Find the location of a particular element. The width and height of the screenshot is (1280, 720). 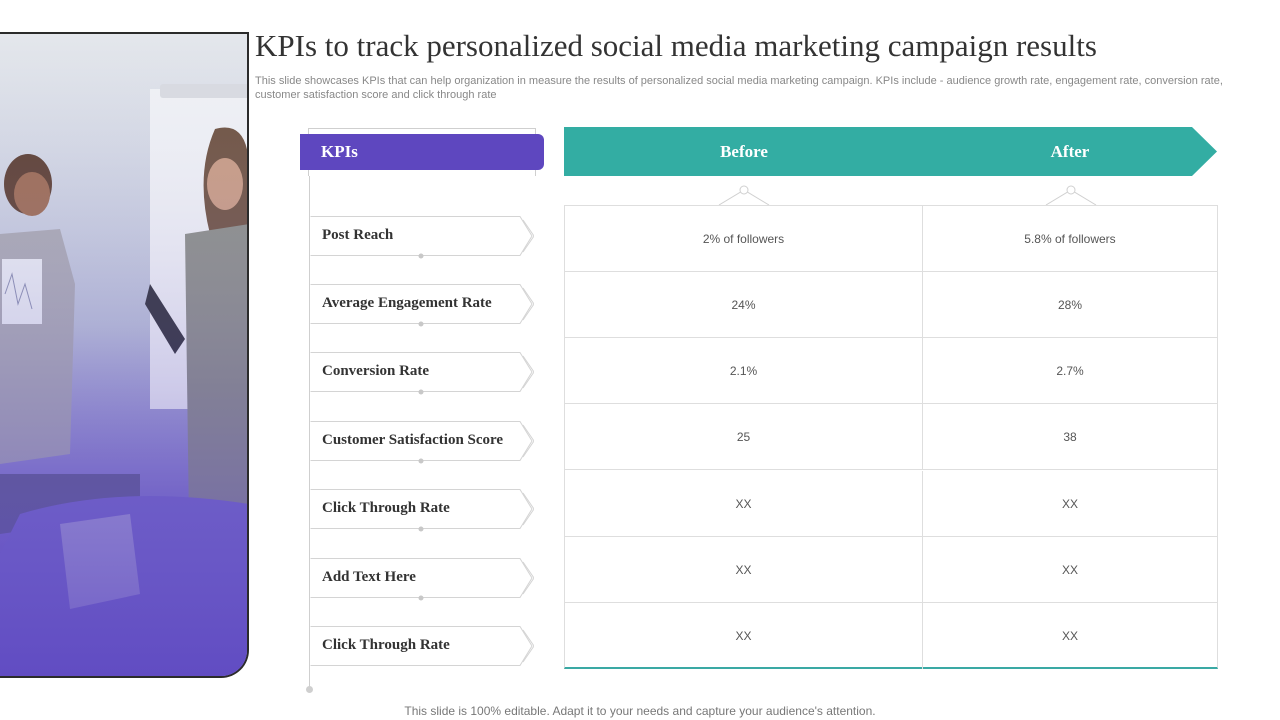

table-row: 24% 28% is located at coordinates (891, 305).